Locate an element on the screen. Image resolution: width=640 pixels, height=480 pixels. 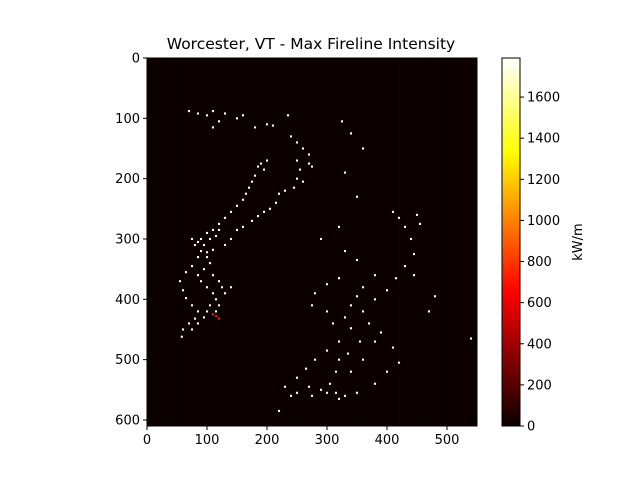
y-tick-label: 0 is located at coordinates (136, 59).